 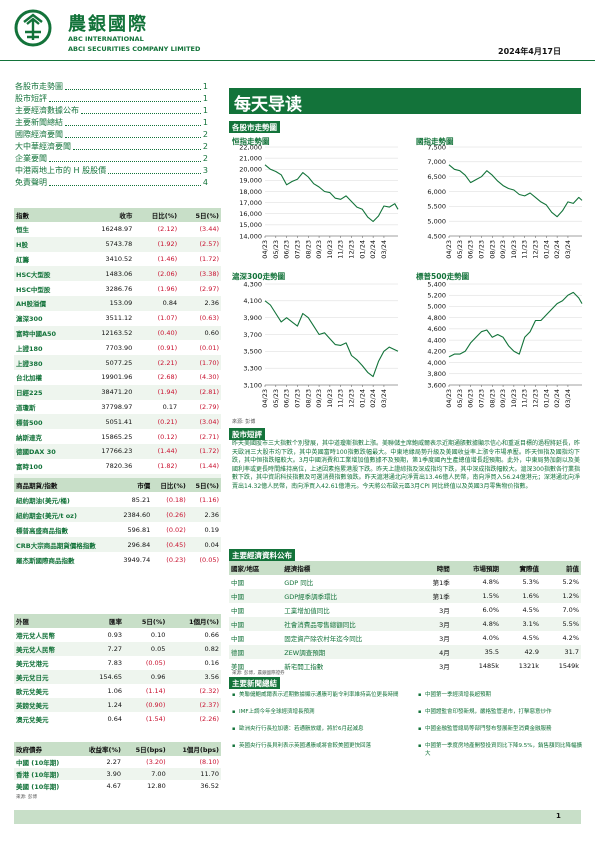 What do you see at coordinates (146, 621) in the screenshot?
I see `column-header: 5日(%)` at bounding box center [146, 621].